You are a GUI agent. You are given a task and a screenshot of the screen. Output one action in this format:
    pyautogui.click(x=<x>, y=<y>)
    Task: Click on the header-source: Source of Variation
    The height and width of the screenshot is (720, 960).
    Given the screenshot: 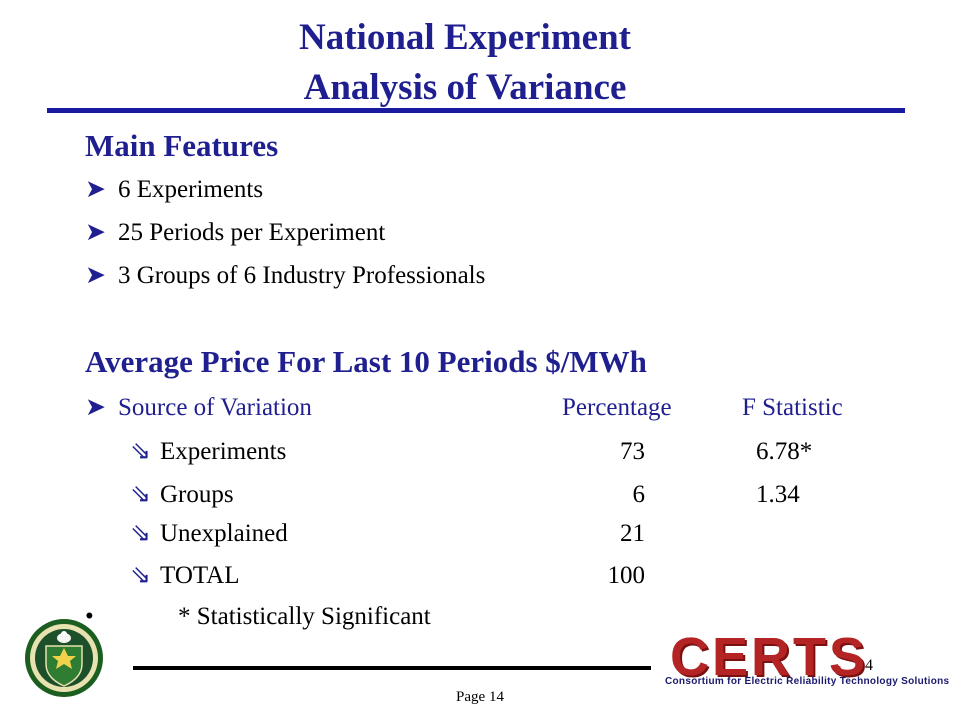 What is the action you would take?
    pyautogui.click(x=215, y=407)
    